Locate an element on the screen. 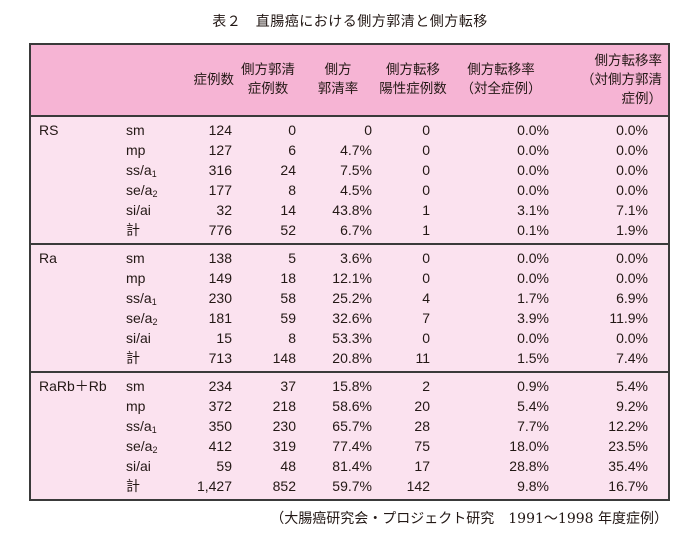  group-label: RS is located at coordinates (78, 128).